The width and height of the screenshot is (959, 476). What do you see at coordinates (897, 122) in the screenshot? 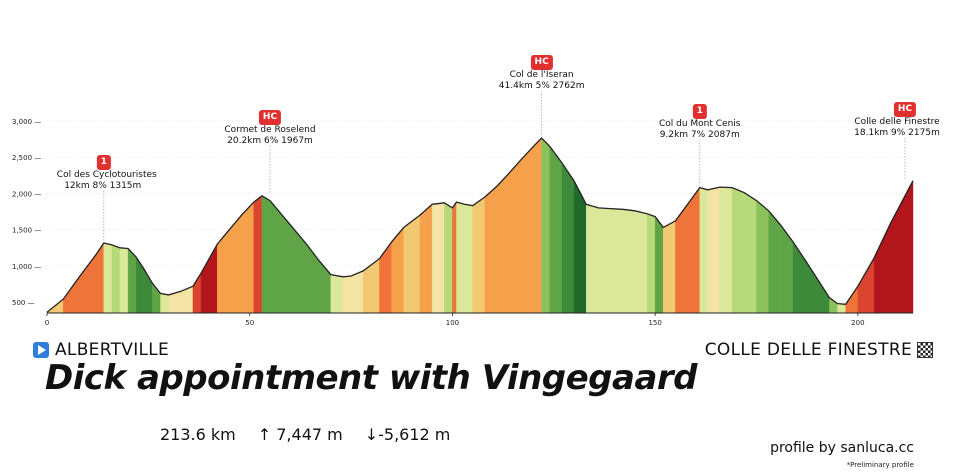
I see `climb-name: Colle delle Finestre` at bounding box center [897, 122].